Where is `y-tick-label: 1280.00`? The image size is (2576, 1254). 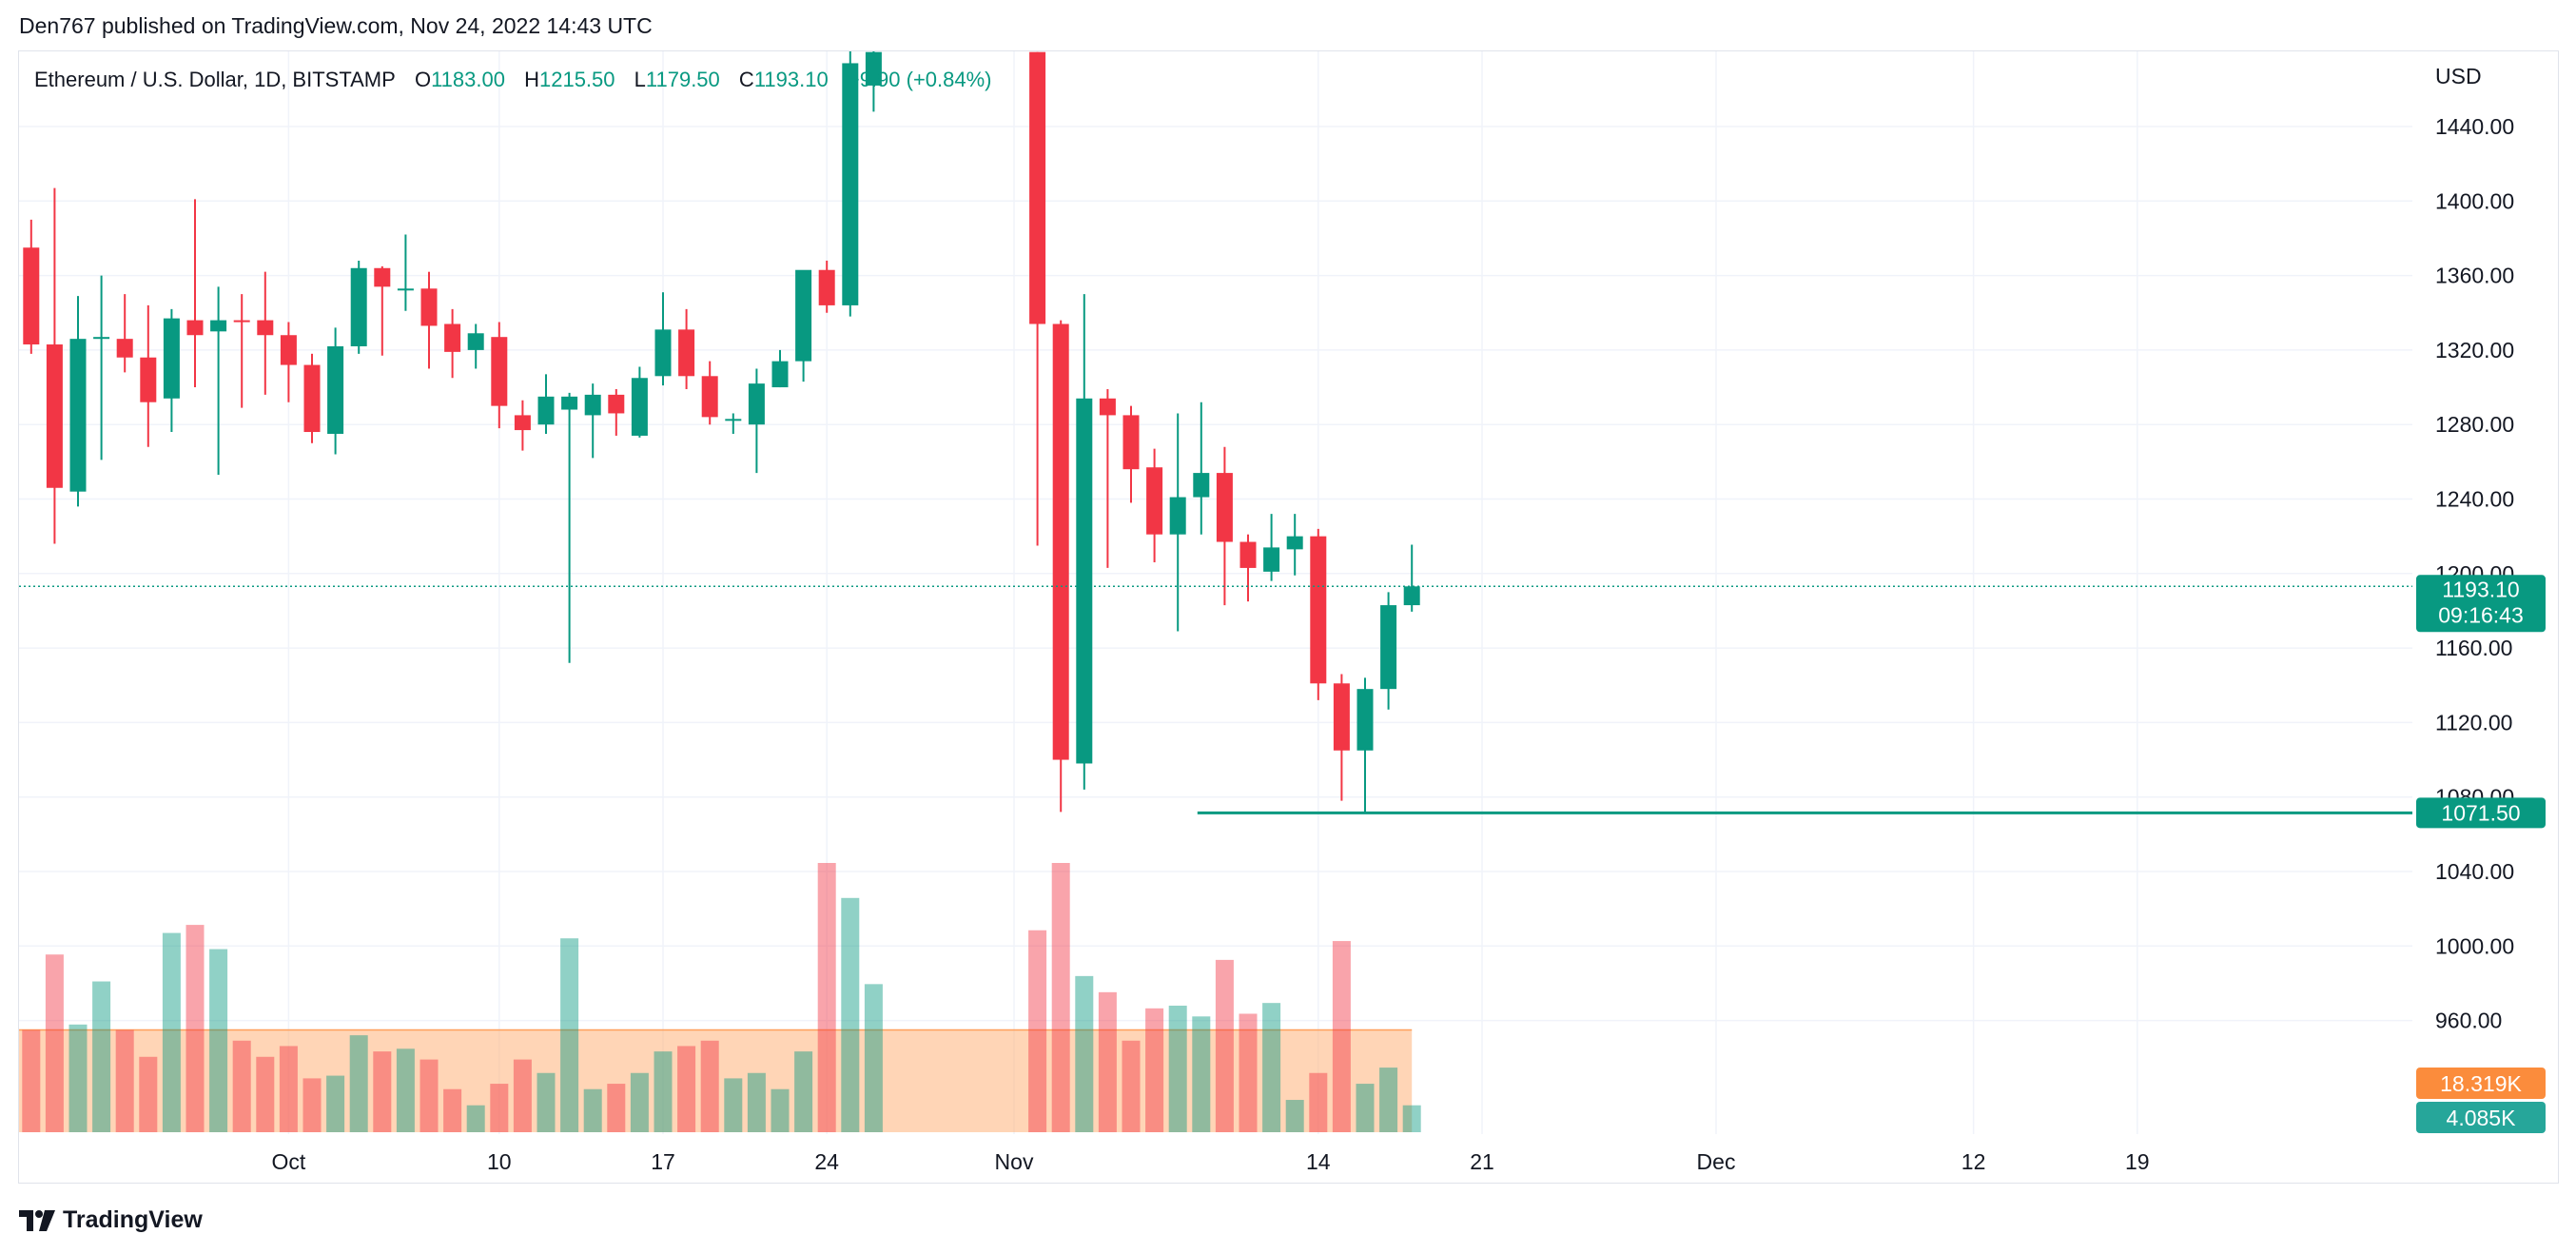 y-tick-label: 1280.00 is located at coordinates (2475, 424).